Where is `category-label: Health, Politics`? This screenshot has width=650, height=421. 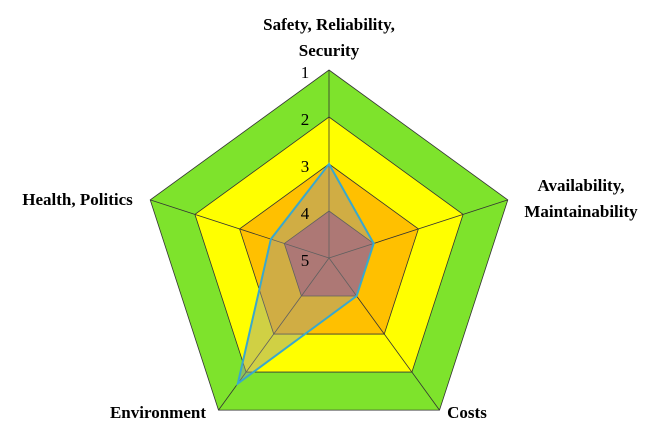 category-label: Health, Politics is located at coordinates (77, 199).